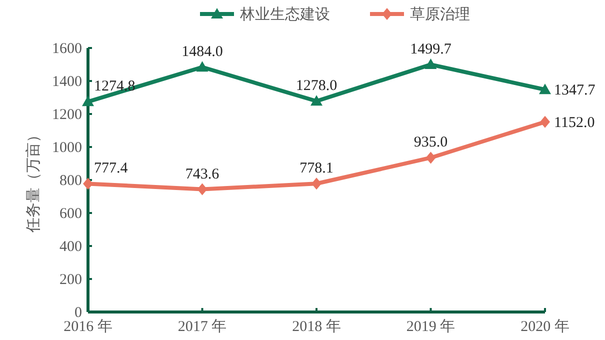 The image size is (605, 340). What do you see at coordinates (440, 14) in the screenshot?
I see `legend-label: 草原治理` at bounding box center [440, 14].